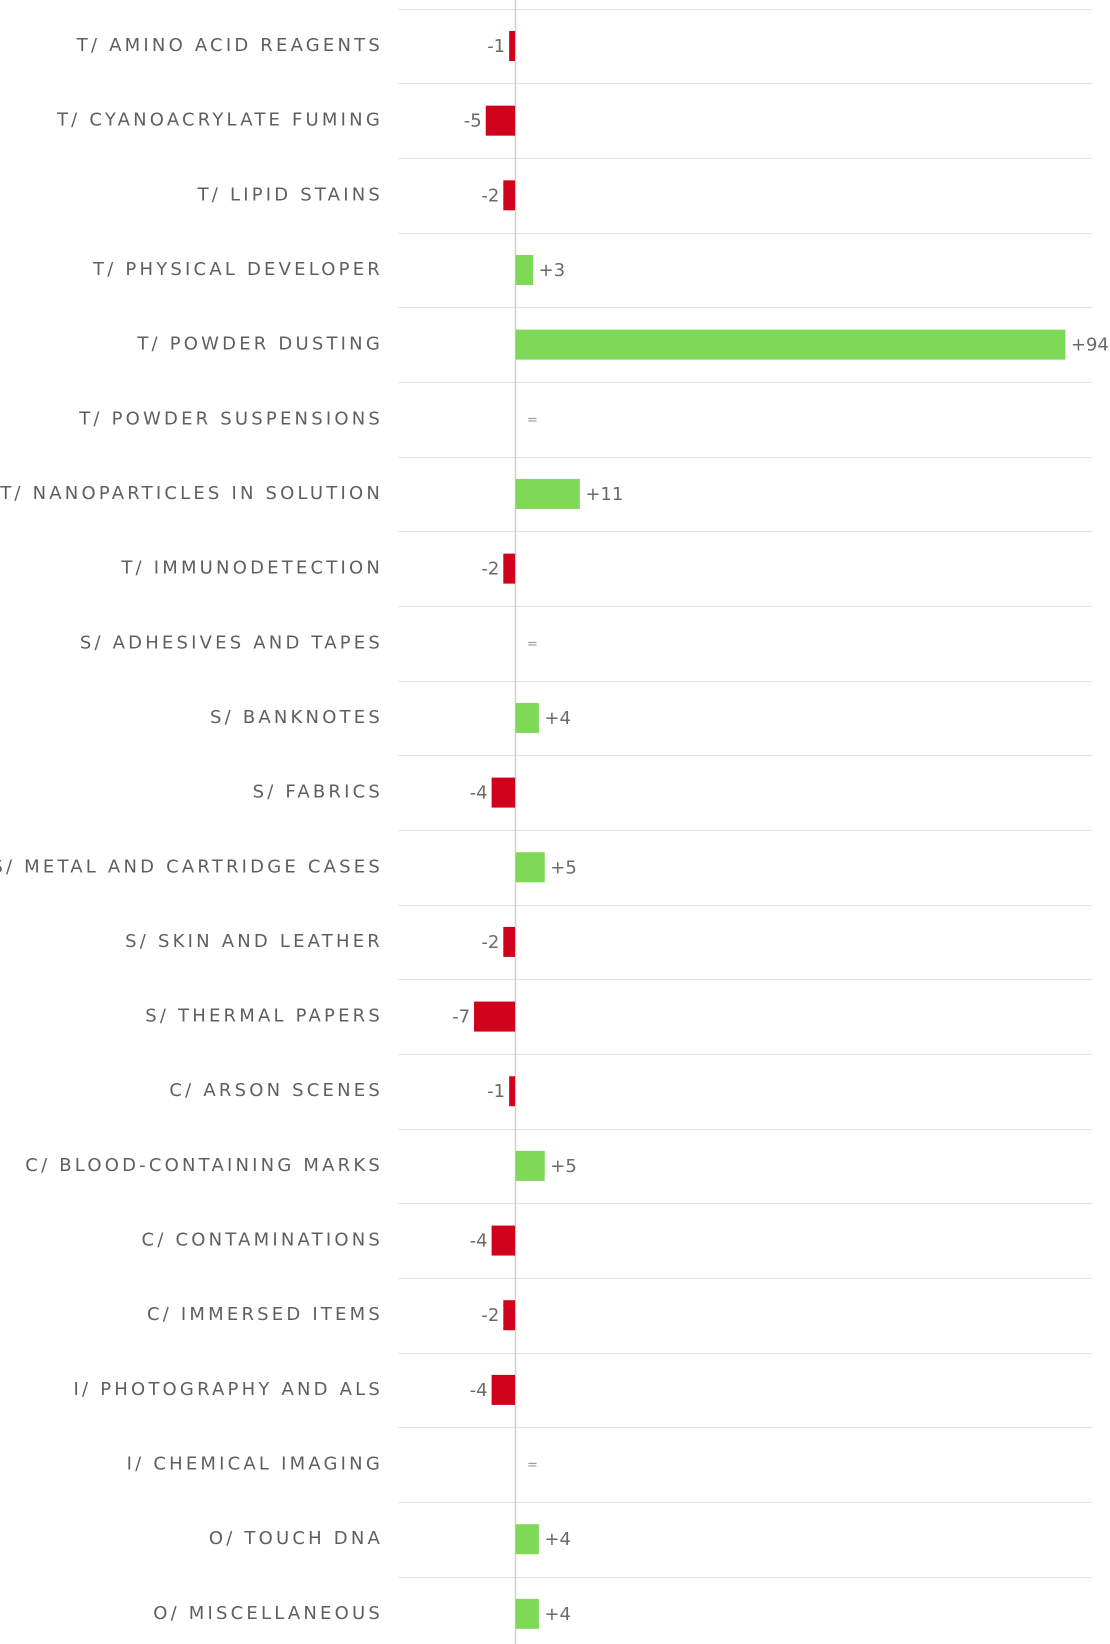 The height and width of the screenshot is (1644, 1110). I want to click on category-label: O/ MISCELLANEOUS, so click(268, 1613).